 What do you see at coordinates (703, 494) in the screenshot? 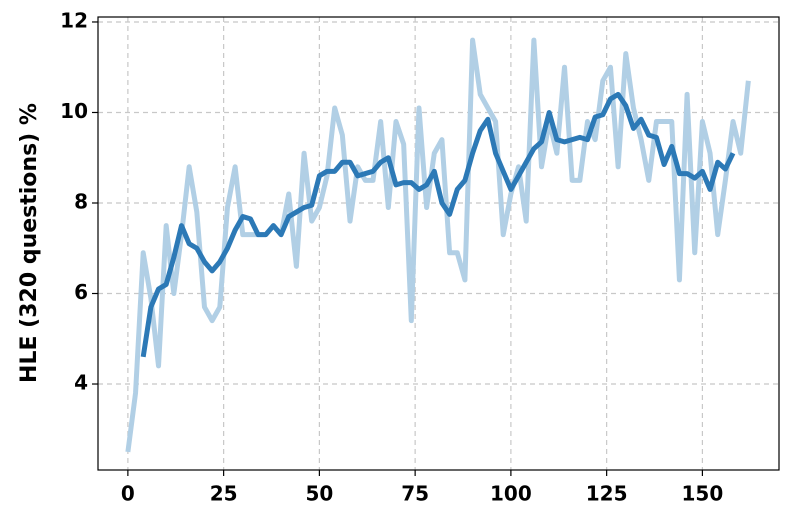
I see `x-tick-label: 150` at bounding box center [703, 494].